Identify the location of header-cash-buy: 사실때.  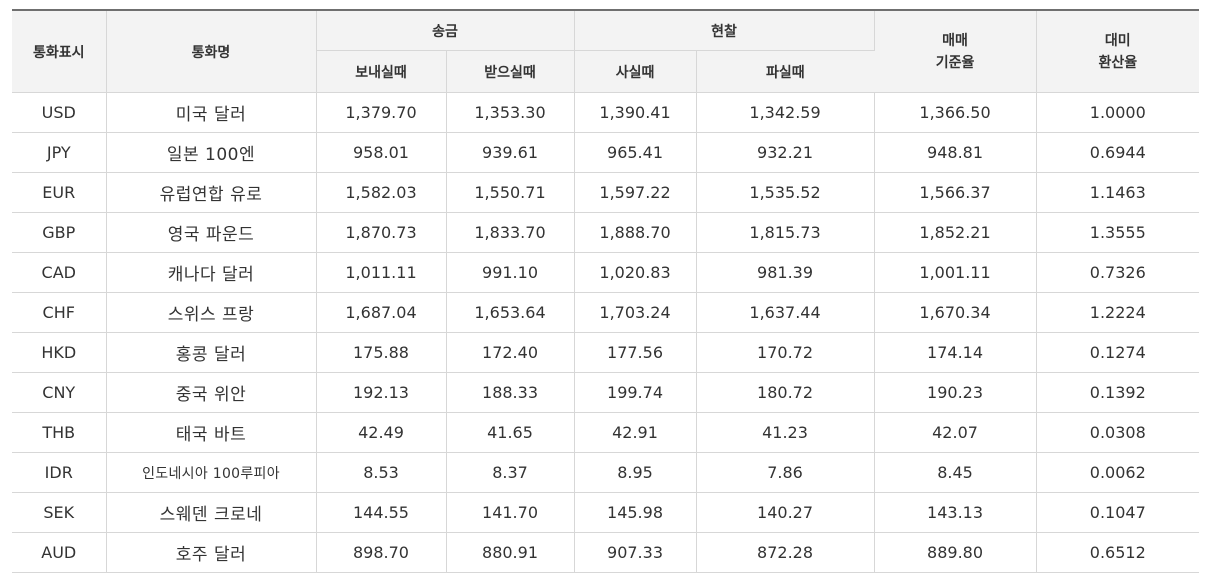
(635, 71).